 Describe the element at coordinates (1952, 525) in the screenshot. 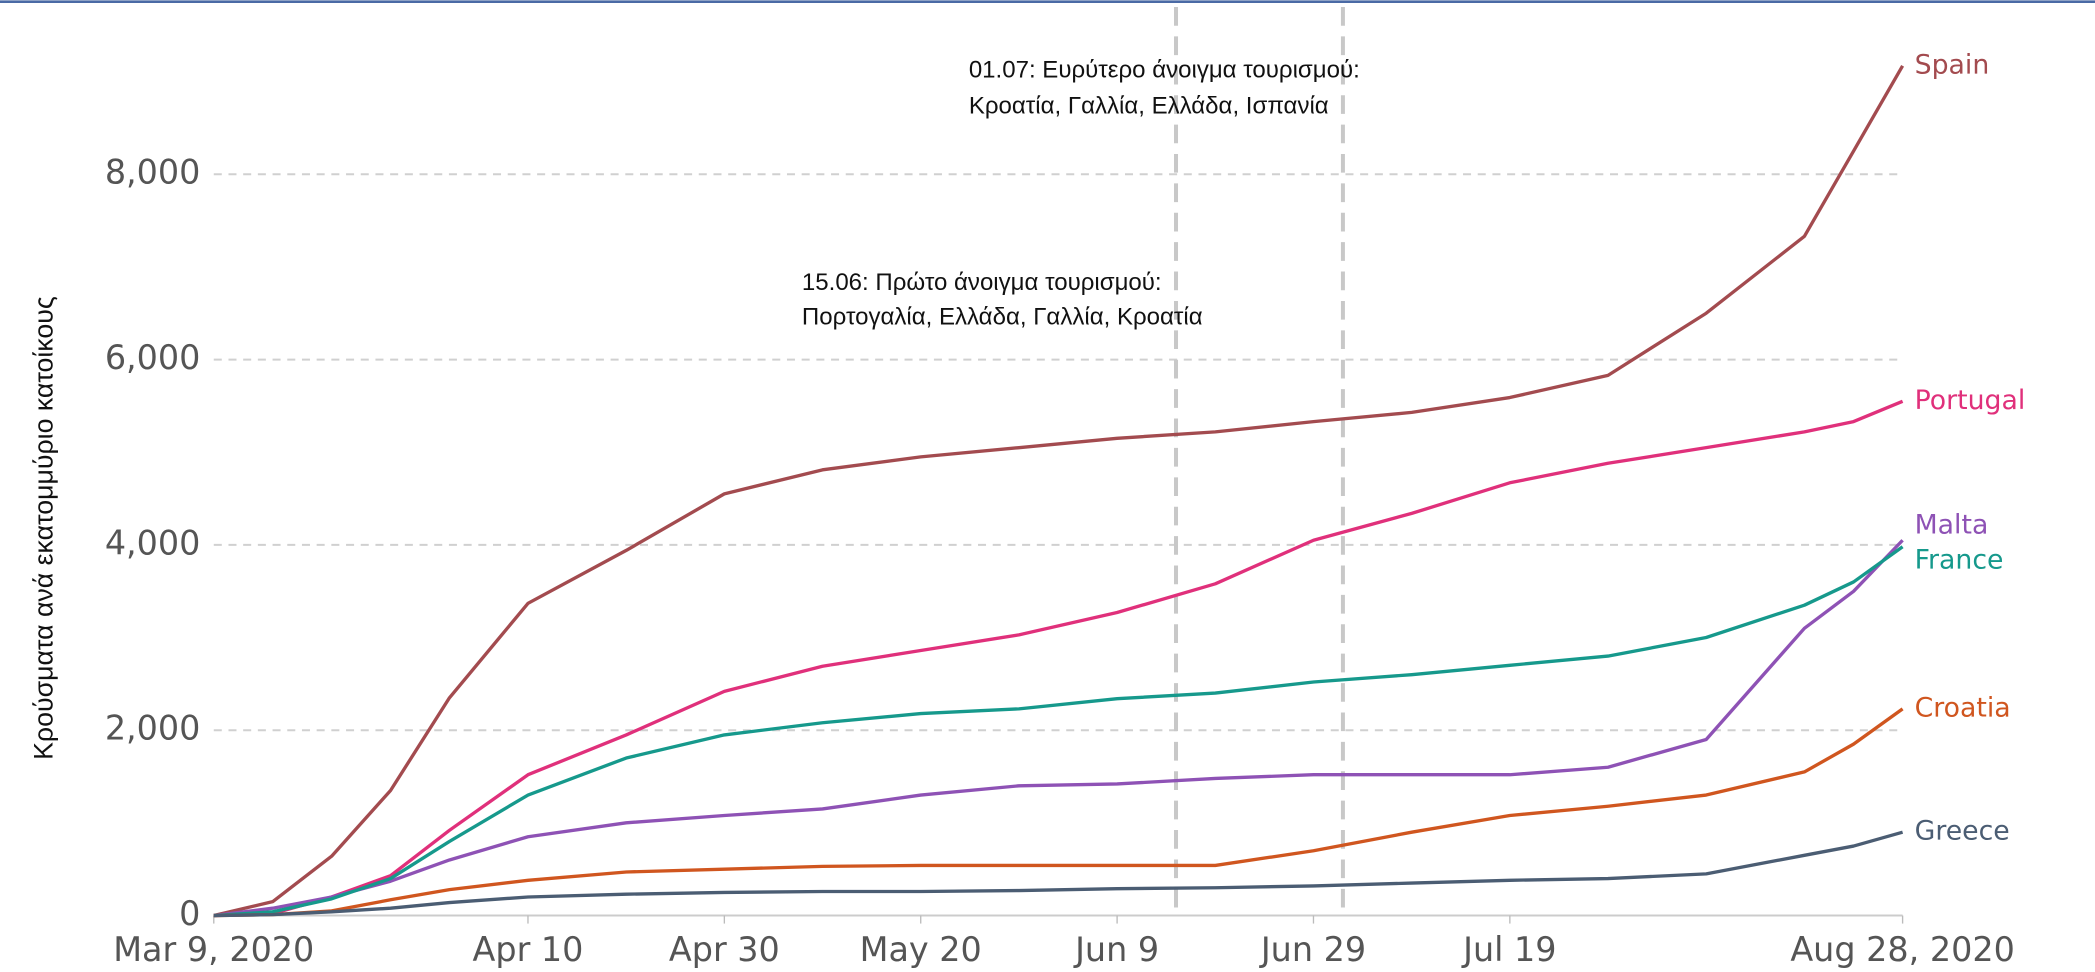

I see `series-label: Malta` at that location.